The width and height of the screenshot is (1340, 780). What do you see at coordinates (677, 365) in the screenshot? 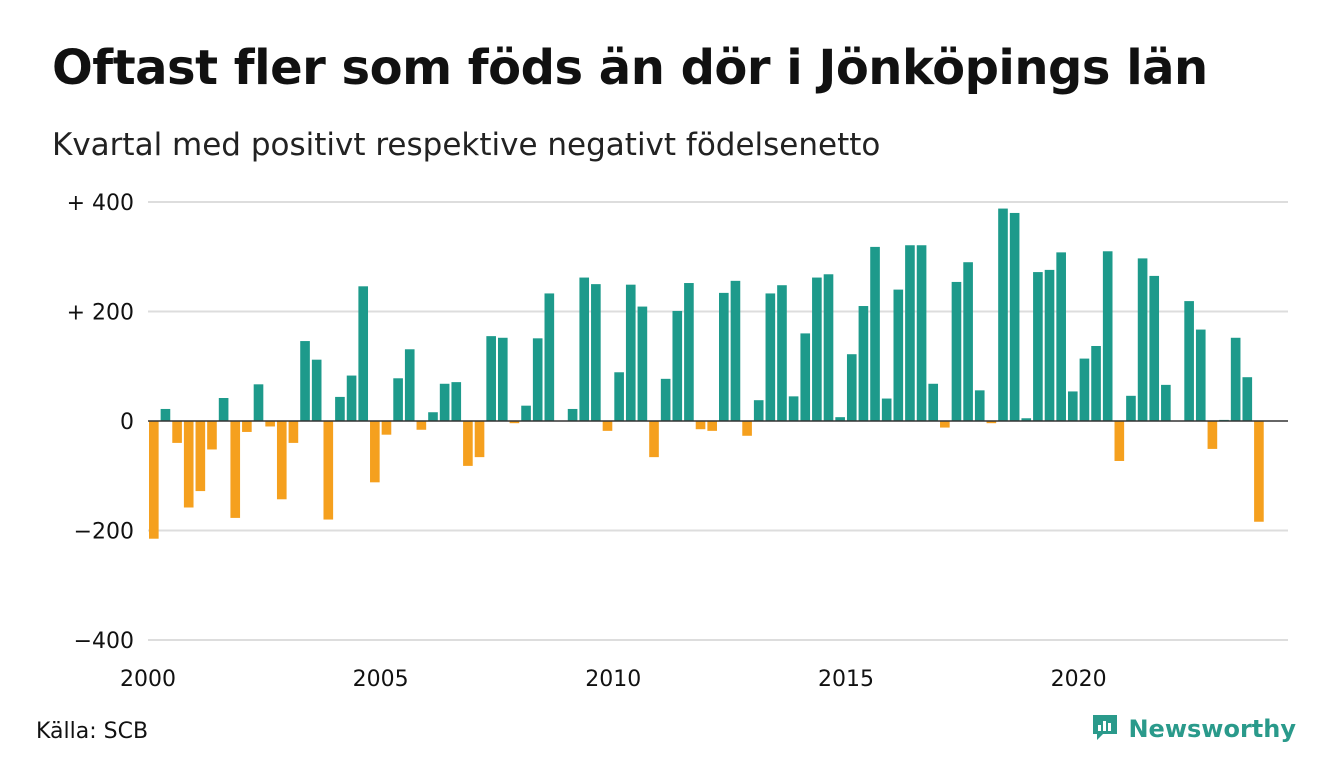
I see `bar-2011-q2` at bounding box center [677, 365].